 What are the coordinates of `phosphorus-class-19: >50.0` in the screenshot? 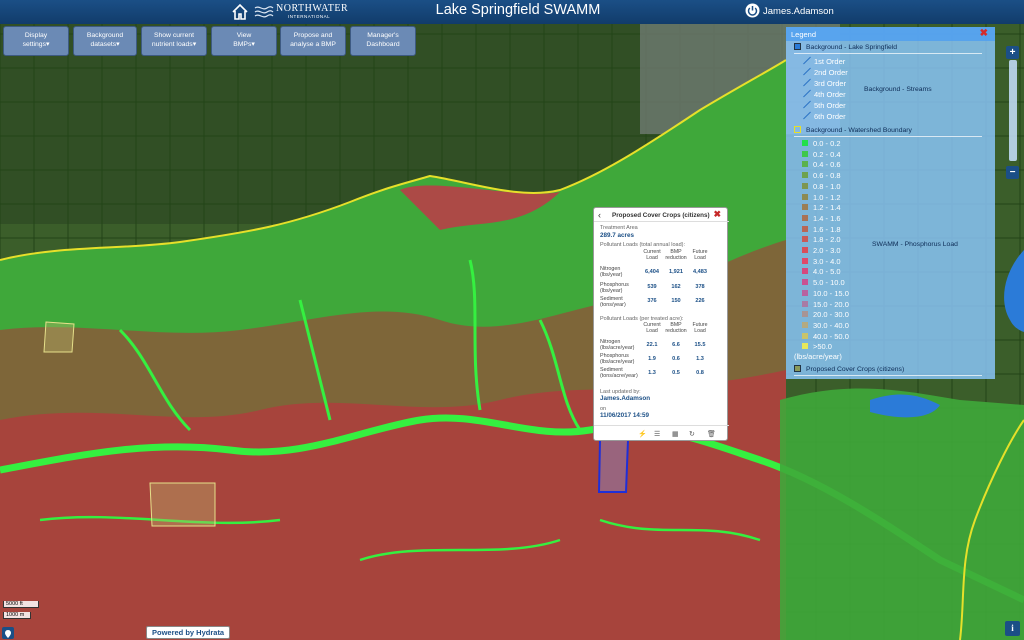 It's located at (817, 346).